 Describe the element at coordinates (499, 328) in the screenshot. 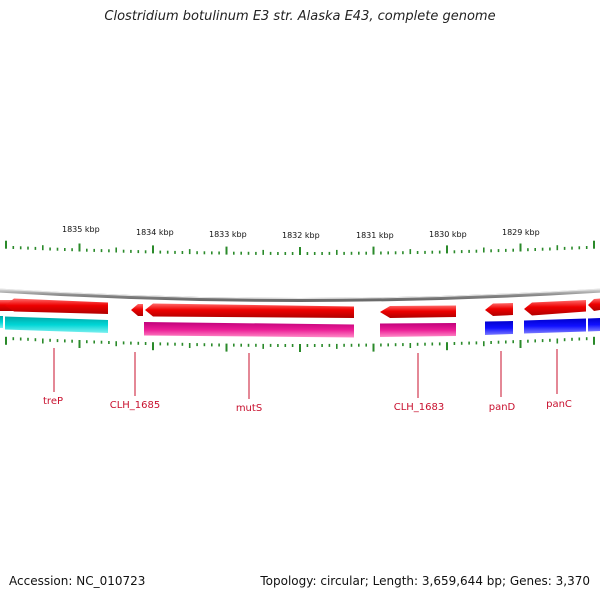

I see `gene-box-blue-pand` at that location.